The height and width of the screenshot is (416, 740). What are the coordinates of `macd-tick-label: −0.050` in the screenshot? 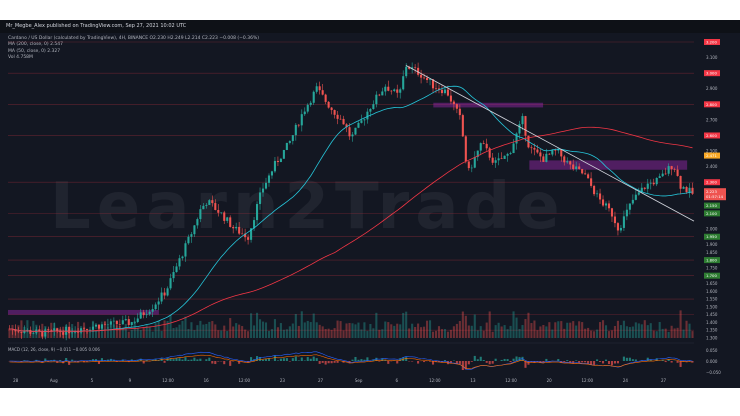 It's located at (713, 372).